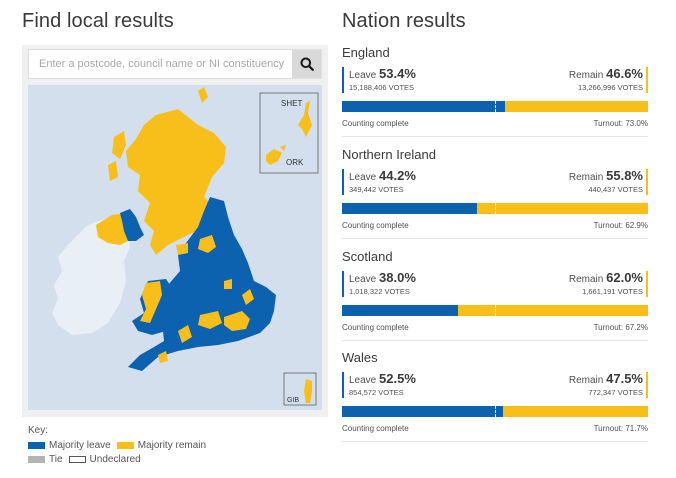  What do you see at coordinates (295, 162) in the screenshot?
I see `inset-label-ork: ORK` at bounding box center [295, 162].